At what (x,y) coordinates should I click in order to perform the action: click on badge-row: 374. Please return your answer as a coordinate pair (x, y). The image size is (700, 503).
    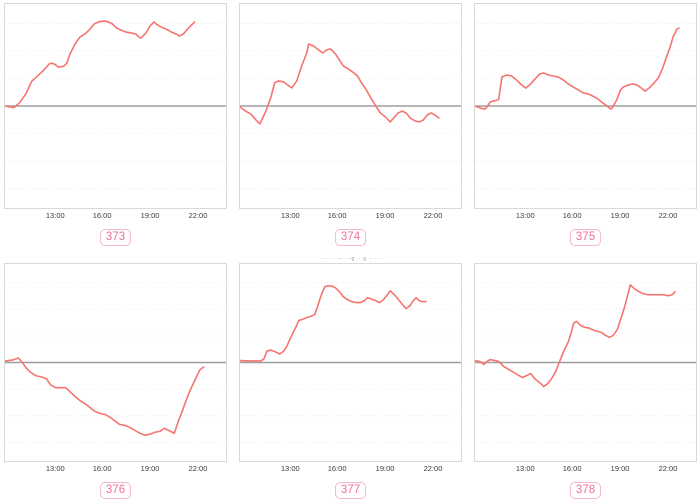
    Looking at the image, I should click on (350, 237).